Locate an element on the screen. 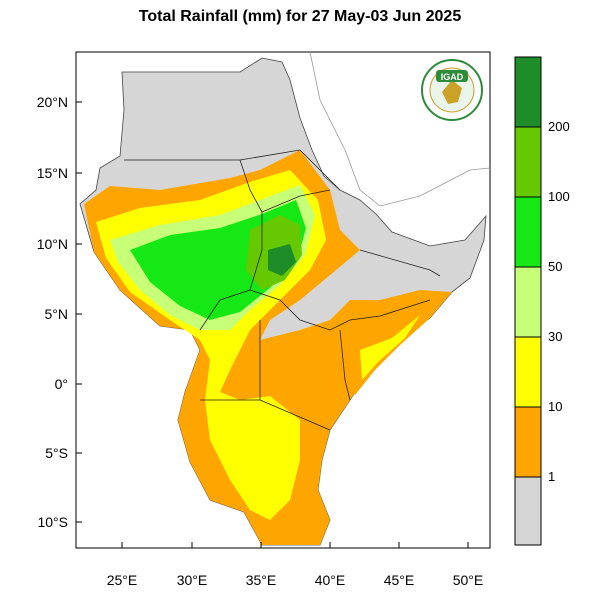 Image resolution: width=600 pixels, height=600 pixels. rain-zone-east-coast-yellow is located at coordinates (390, 347).